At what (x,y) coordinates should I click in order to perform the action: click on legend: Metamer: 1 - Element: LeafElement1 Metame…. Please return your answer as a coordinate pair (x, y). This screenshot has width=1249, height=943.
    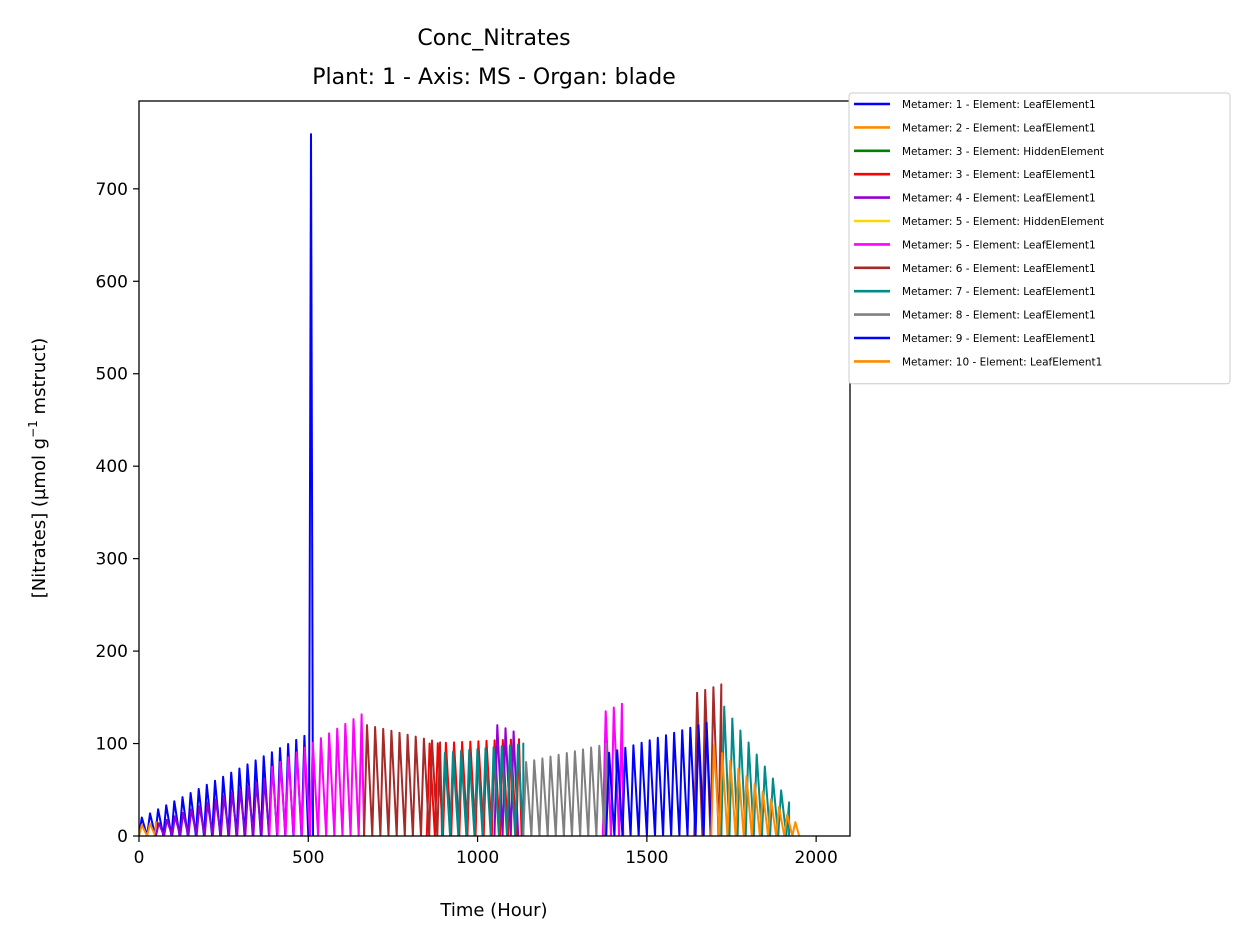
    Looking at the image, I should click on (1039, 238).